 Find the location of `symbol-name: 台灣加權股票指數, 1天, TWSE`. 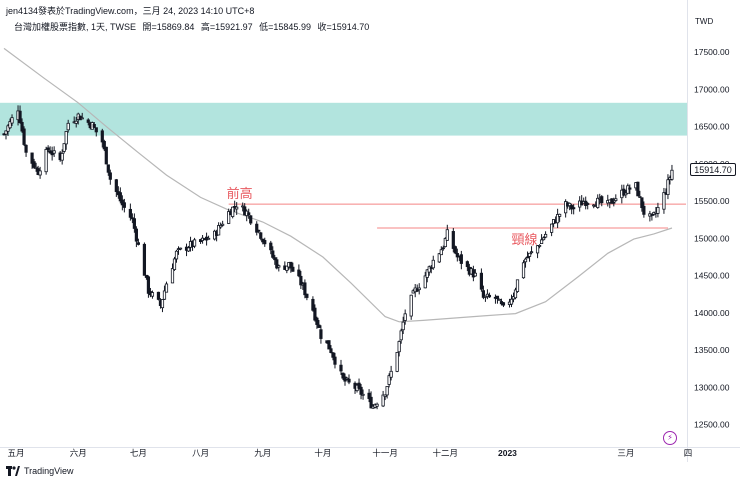

symbol-name: 台灣加權股票指數, 1天, TWSE is located at coordinates (75, 27).